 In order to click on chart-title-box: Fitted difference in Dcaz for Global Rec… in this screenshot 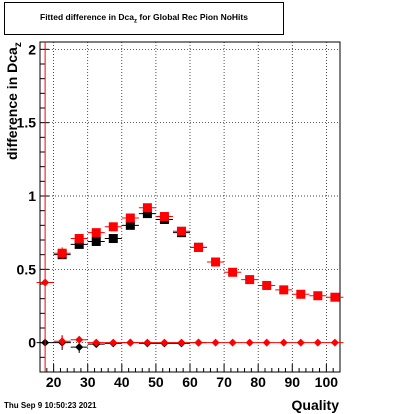, I will do `click(144, 18)`.